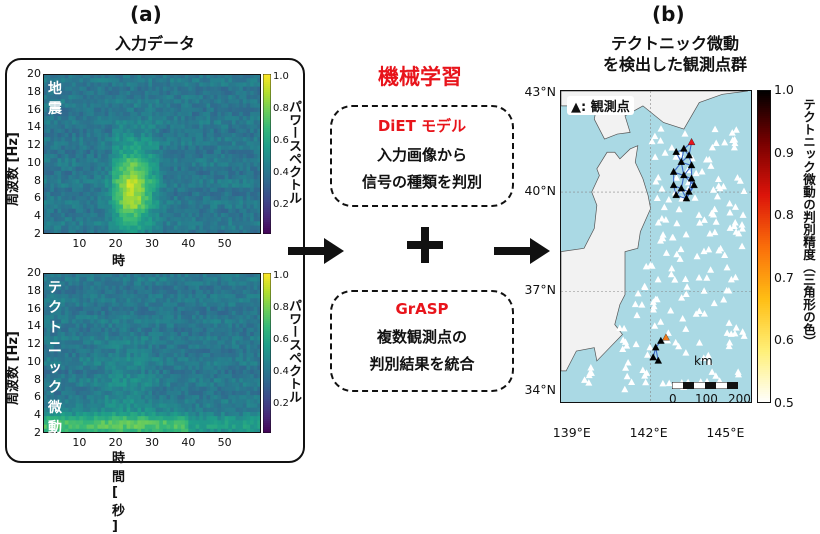 The image size is (820, 534). I want to click on lon-tick-label: 145°E, so click(725, 432).